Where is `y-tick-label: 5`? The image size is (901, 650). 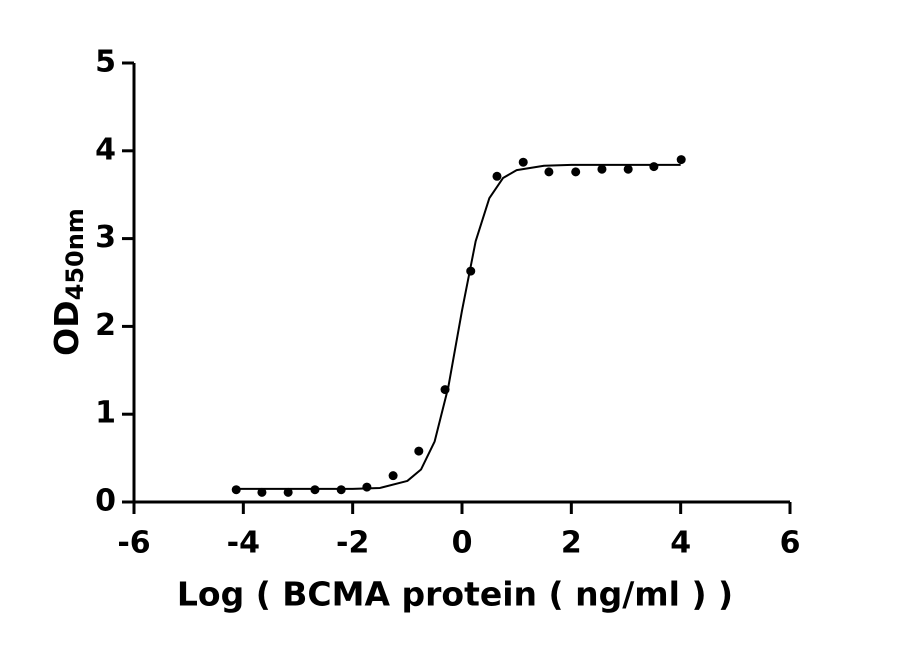
y-tick-label: 5 is located at coordinates (105, 62).